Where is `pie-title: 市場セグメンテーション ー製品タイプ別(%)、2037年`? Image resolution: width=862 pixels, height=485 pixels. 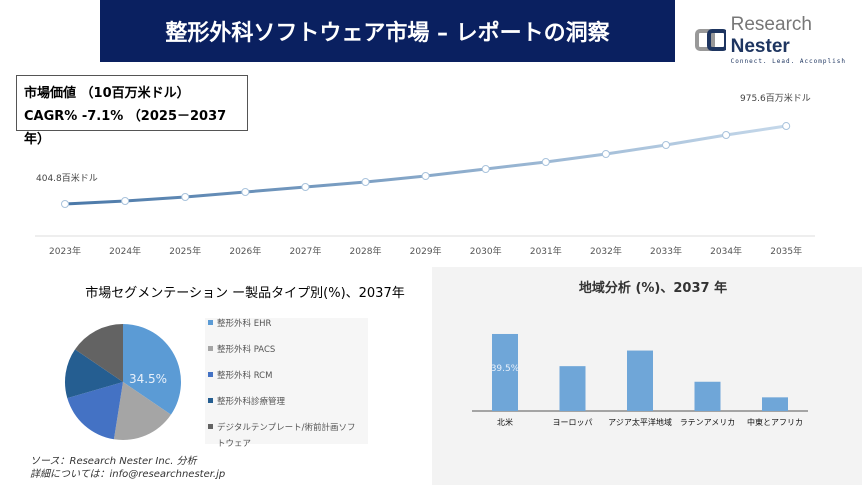 pie-title: 市場セグメンテーション ー製品タイプ別(%)、2037年 is located at coordinates (244, 293).